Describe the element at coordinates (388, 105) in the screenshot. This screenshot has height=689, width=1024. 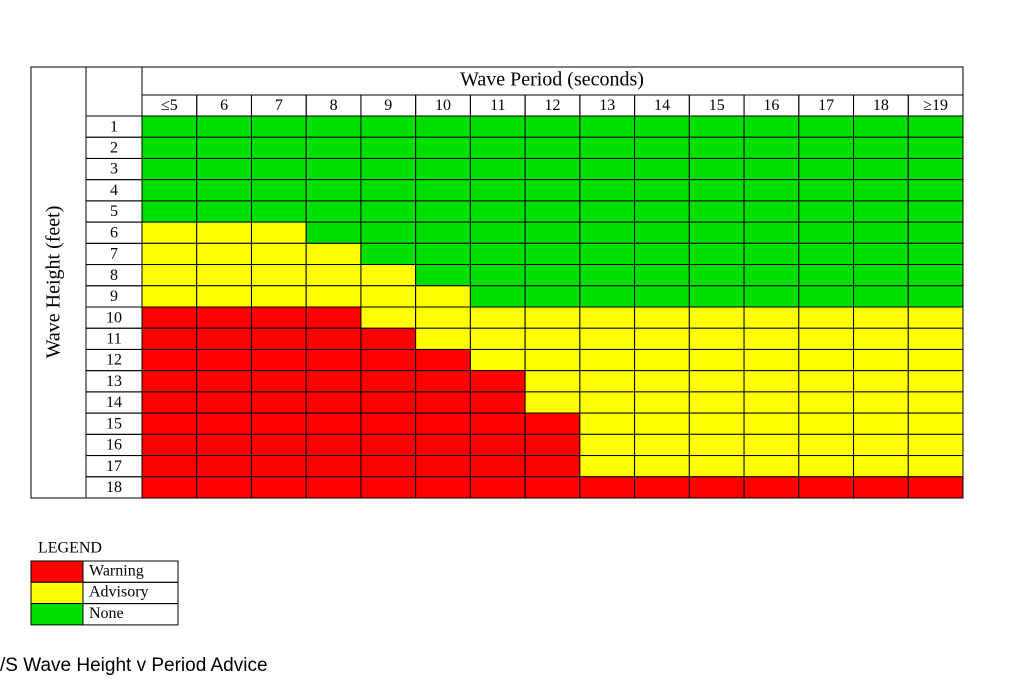
I see `column-label: 9` at that location.